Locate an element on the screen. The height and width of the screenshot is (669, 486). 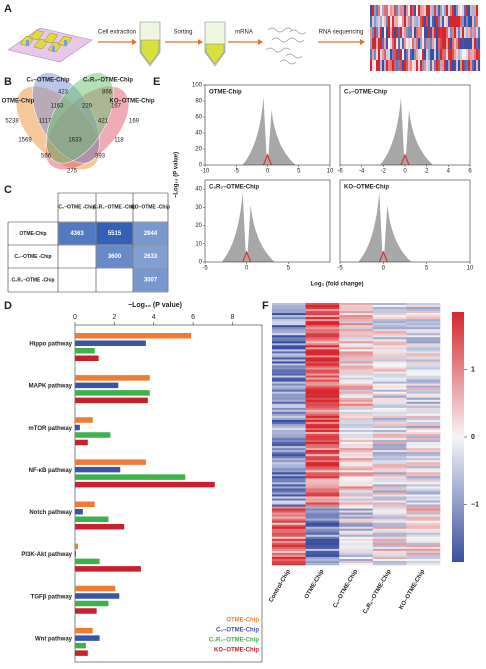
matrix-cell is located at coordinates (114, 233).